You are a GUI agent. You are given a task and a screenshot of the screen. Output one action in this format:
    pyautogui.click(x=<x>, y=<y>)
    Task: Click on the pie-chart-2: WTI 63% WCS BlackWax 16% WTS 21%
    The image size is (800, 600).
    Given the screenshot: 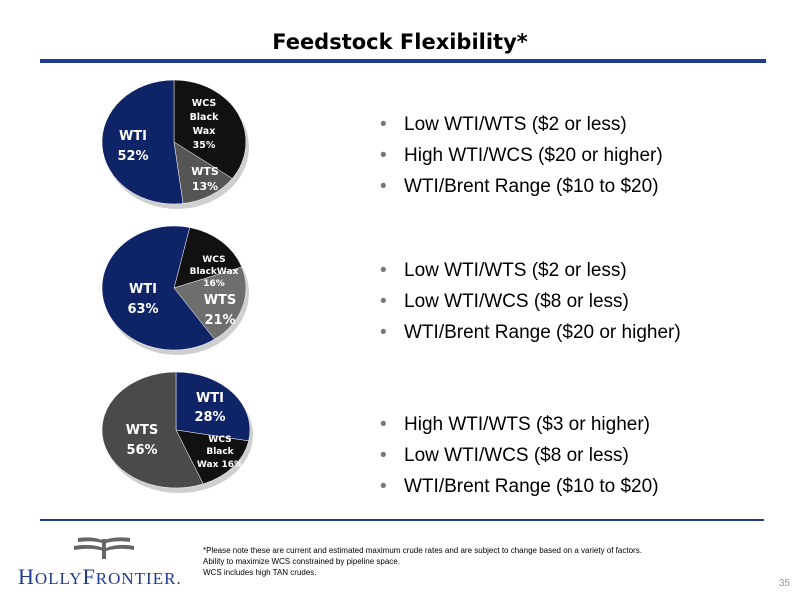 What is the action you would take?
    pyautogui.click(x=175, y=290)
    